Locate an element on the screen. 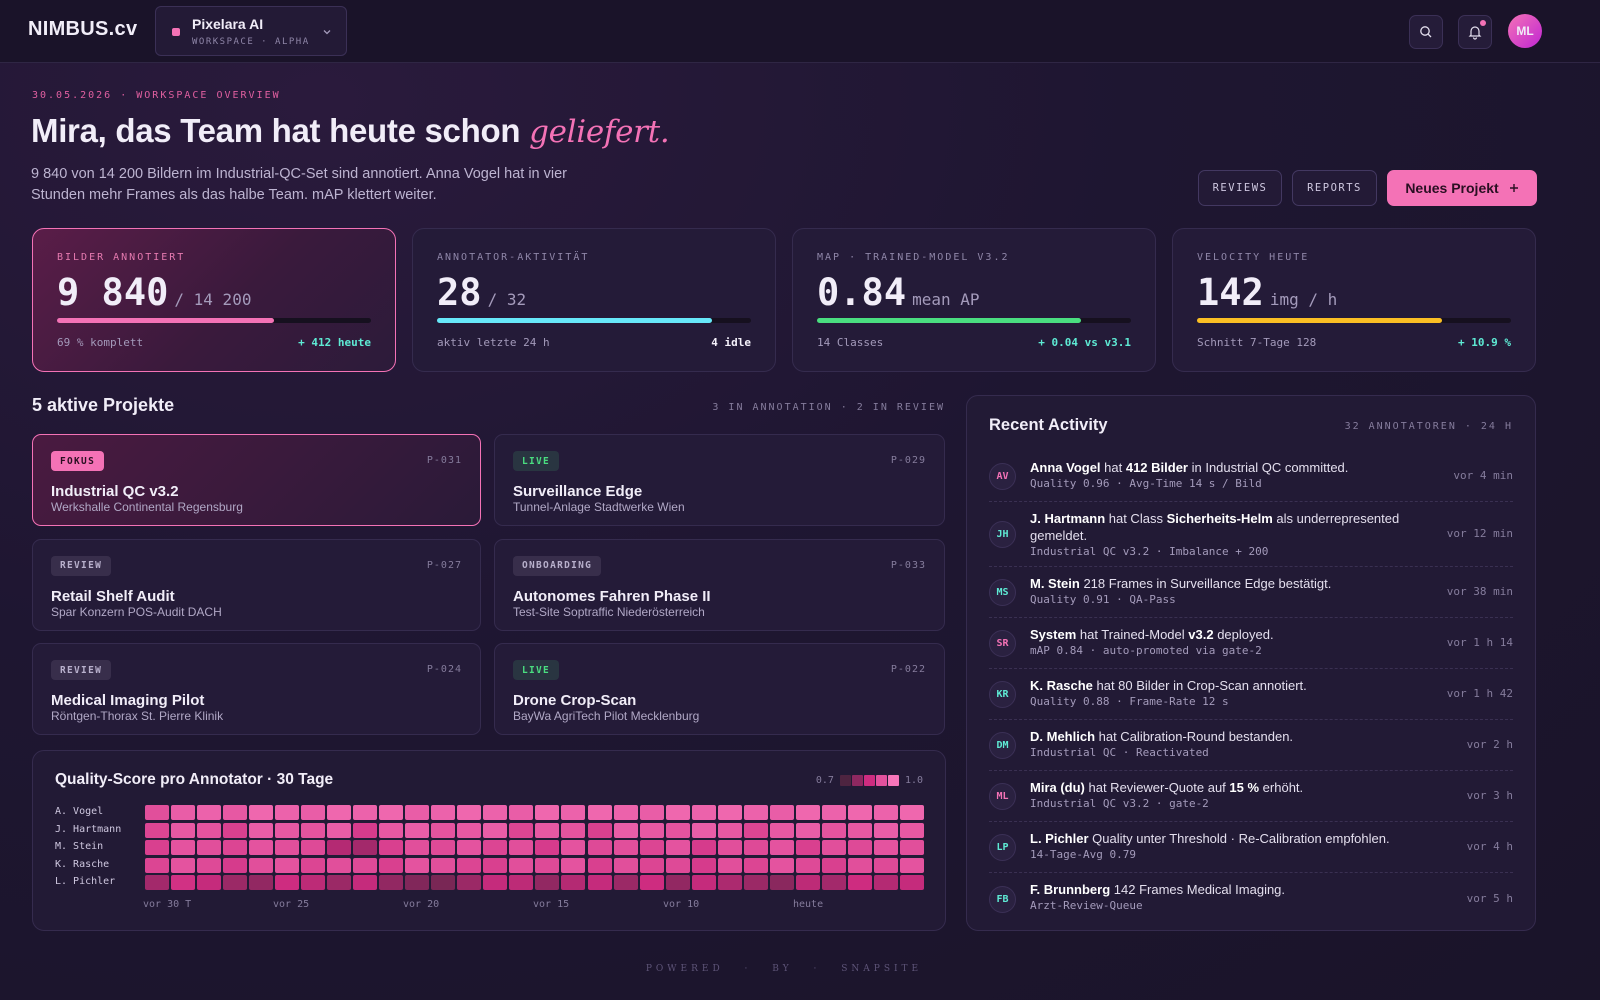 Image resolution: width=1600 pixels, height=1000 pixels. kpi-delta: + 0.04 vs v3.1 is located at coordinates (1084, 342).